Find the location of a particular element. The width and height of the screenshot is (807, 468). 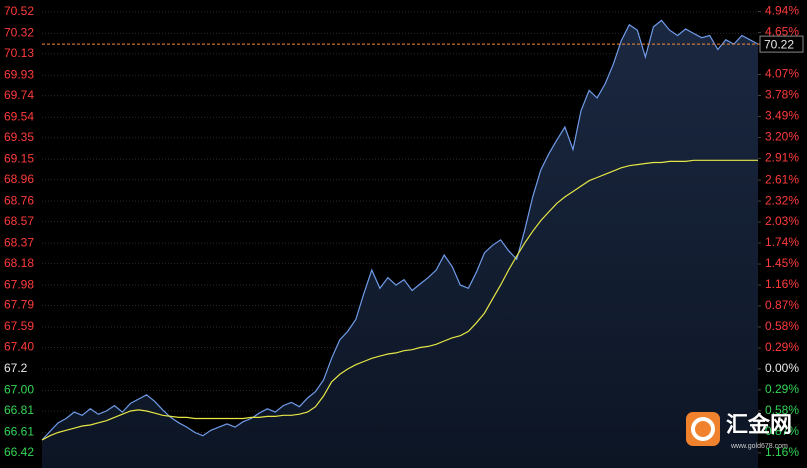

y-tick-label: 66.61 is located at coordinates (19, 432).